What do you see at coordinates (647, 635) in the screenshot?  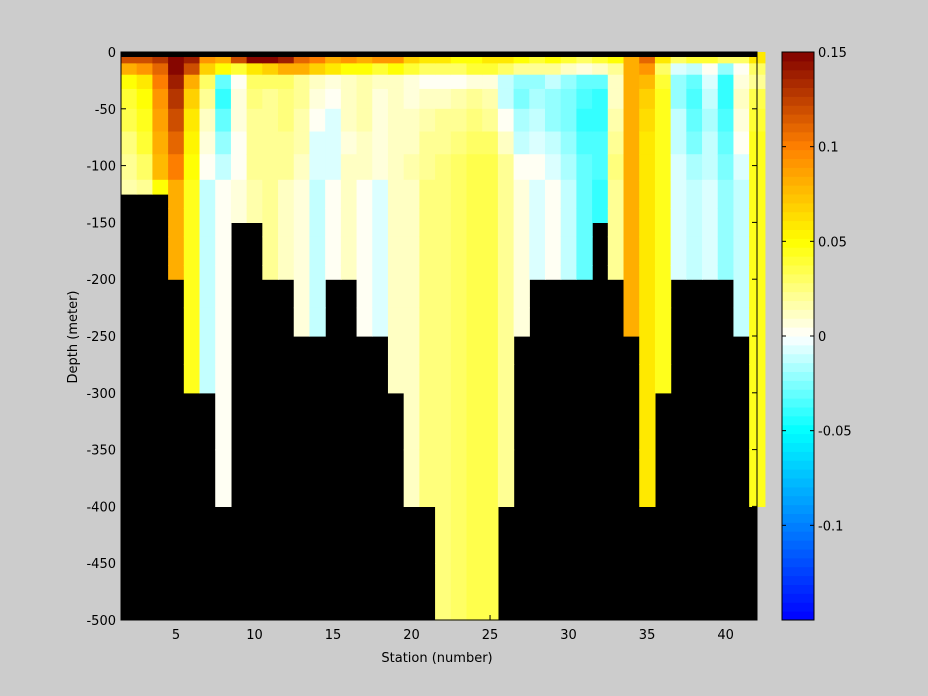 I see `x-tick-label: 35` at bounding box center [647, 635].